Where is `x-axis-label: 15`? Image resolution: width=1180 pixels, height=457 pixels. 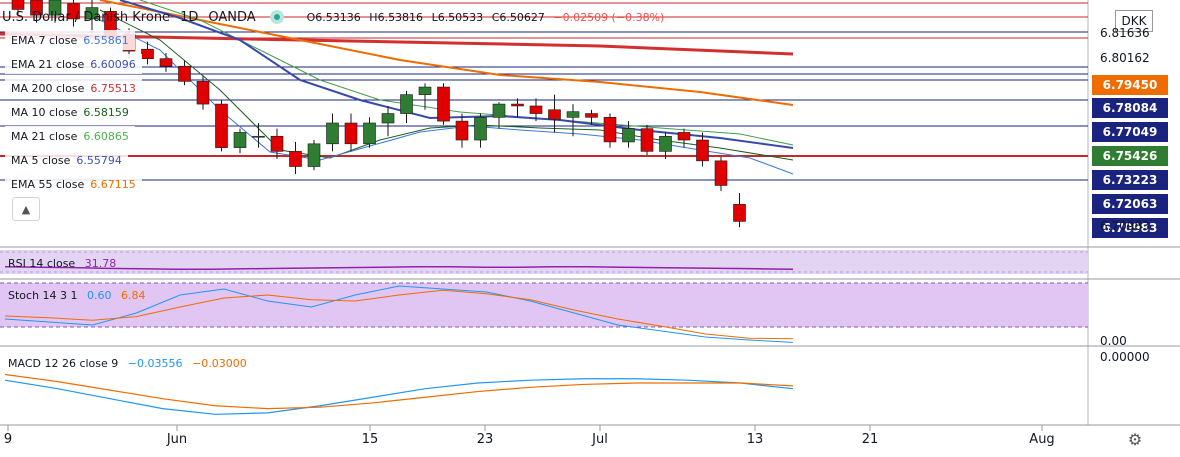 x-axis-label: 15 is located at coordinates (370, 439).